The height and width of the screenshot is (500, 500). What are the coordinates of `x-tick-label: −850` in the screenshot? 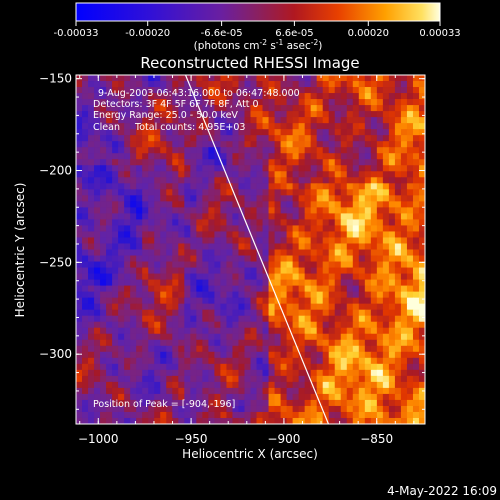 It's located at (376, 439).